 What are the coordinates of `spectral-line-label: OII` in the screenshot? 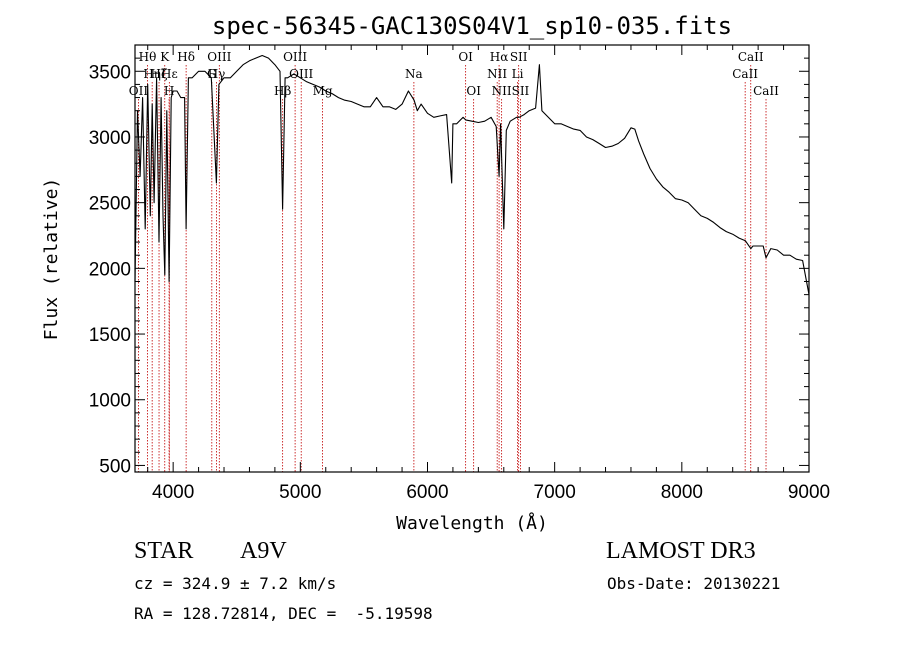 It's located at (139, 91).